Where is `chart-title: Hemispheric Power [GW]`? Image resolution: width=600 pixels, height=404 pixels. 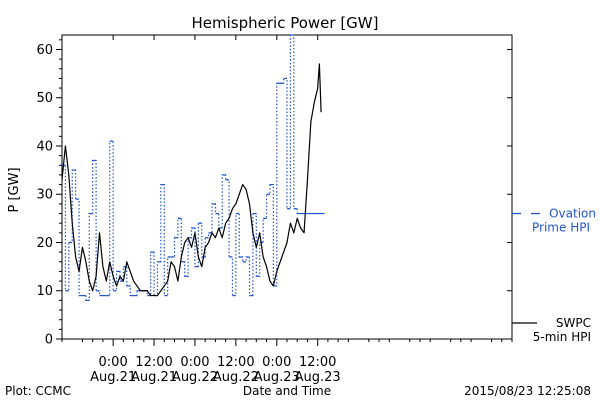 chart-title: Hemispheric Power [GW] is located at coordinates (285, 23).